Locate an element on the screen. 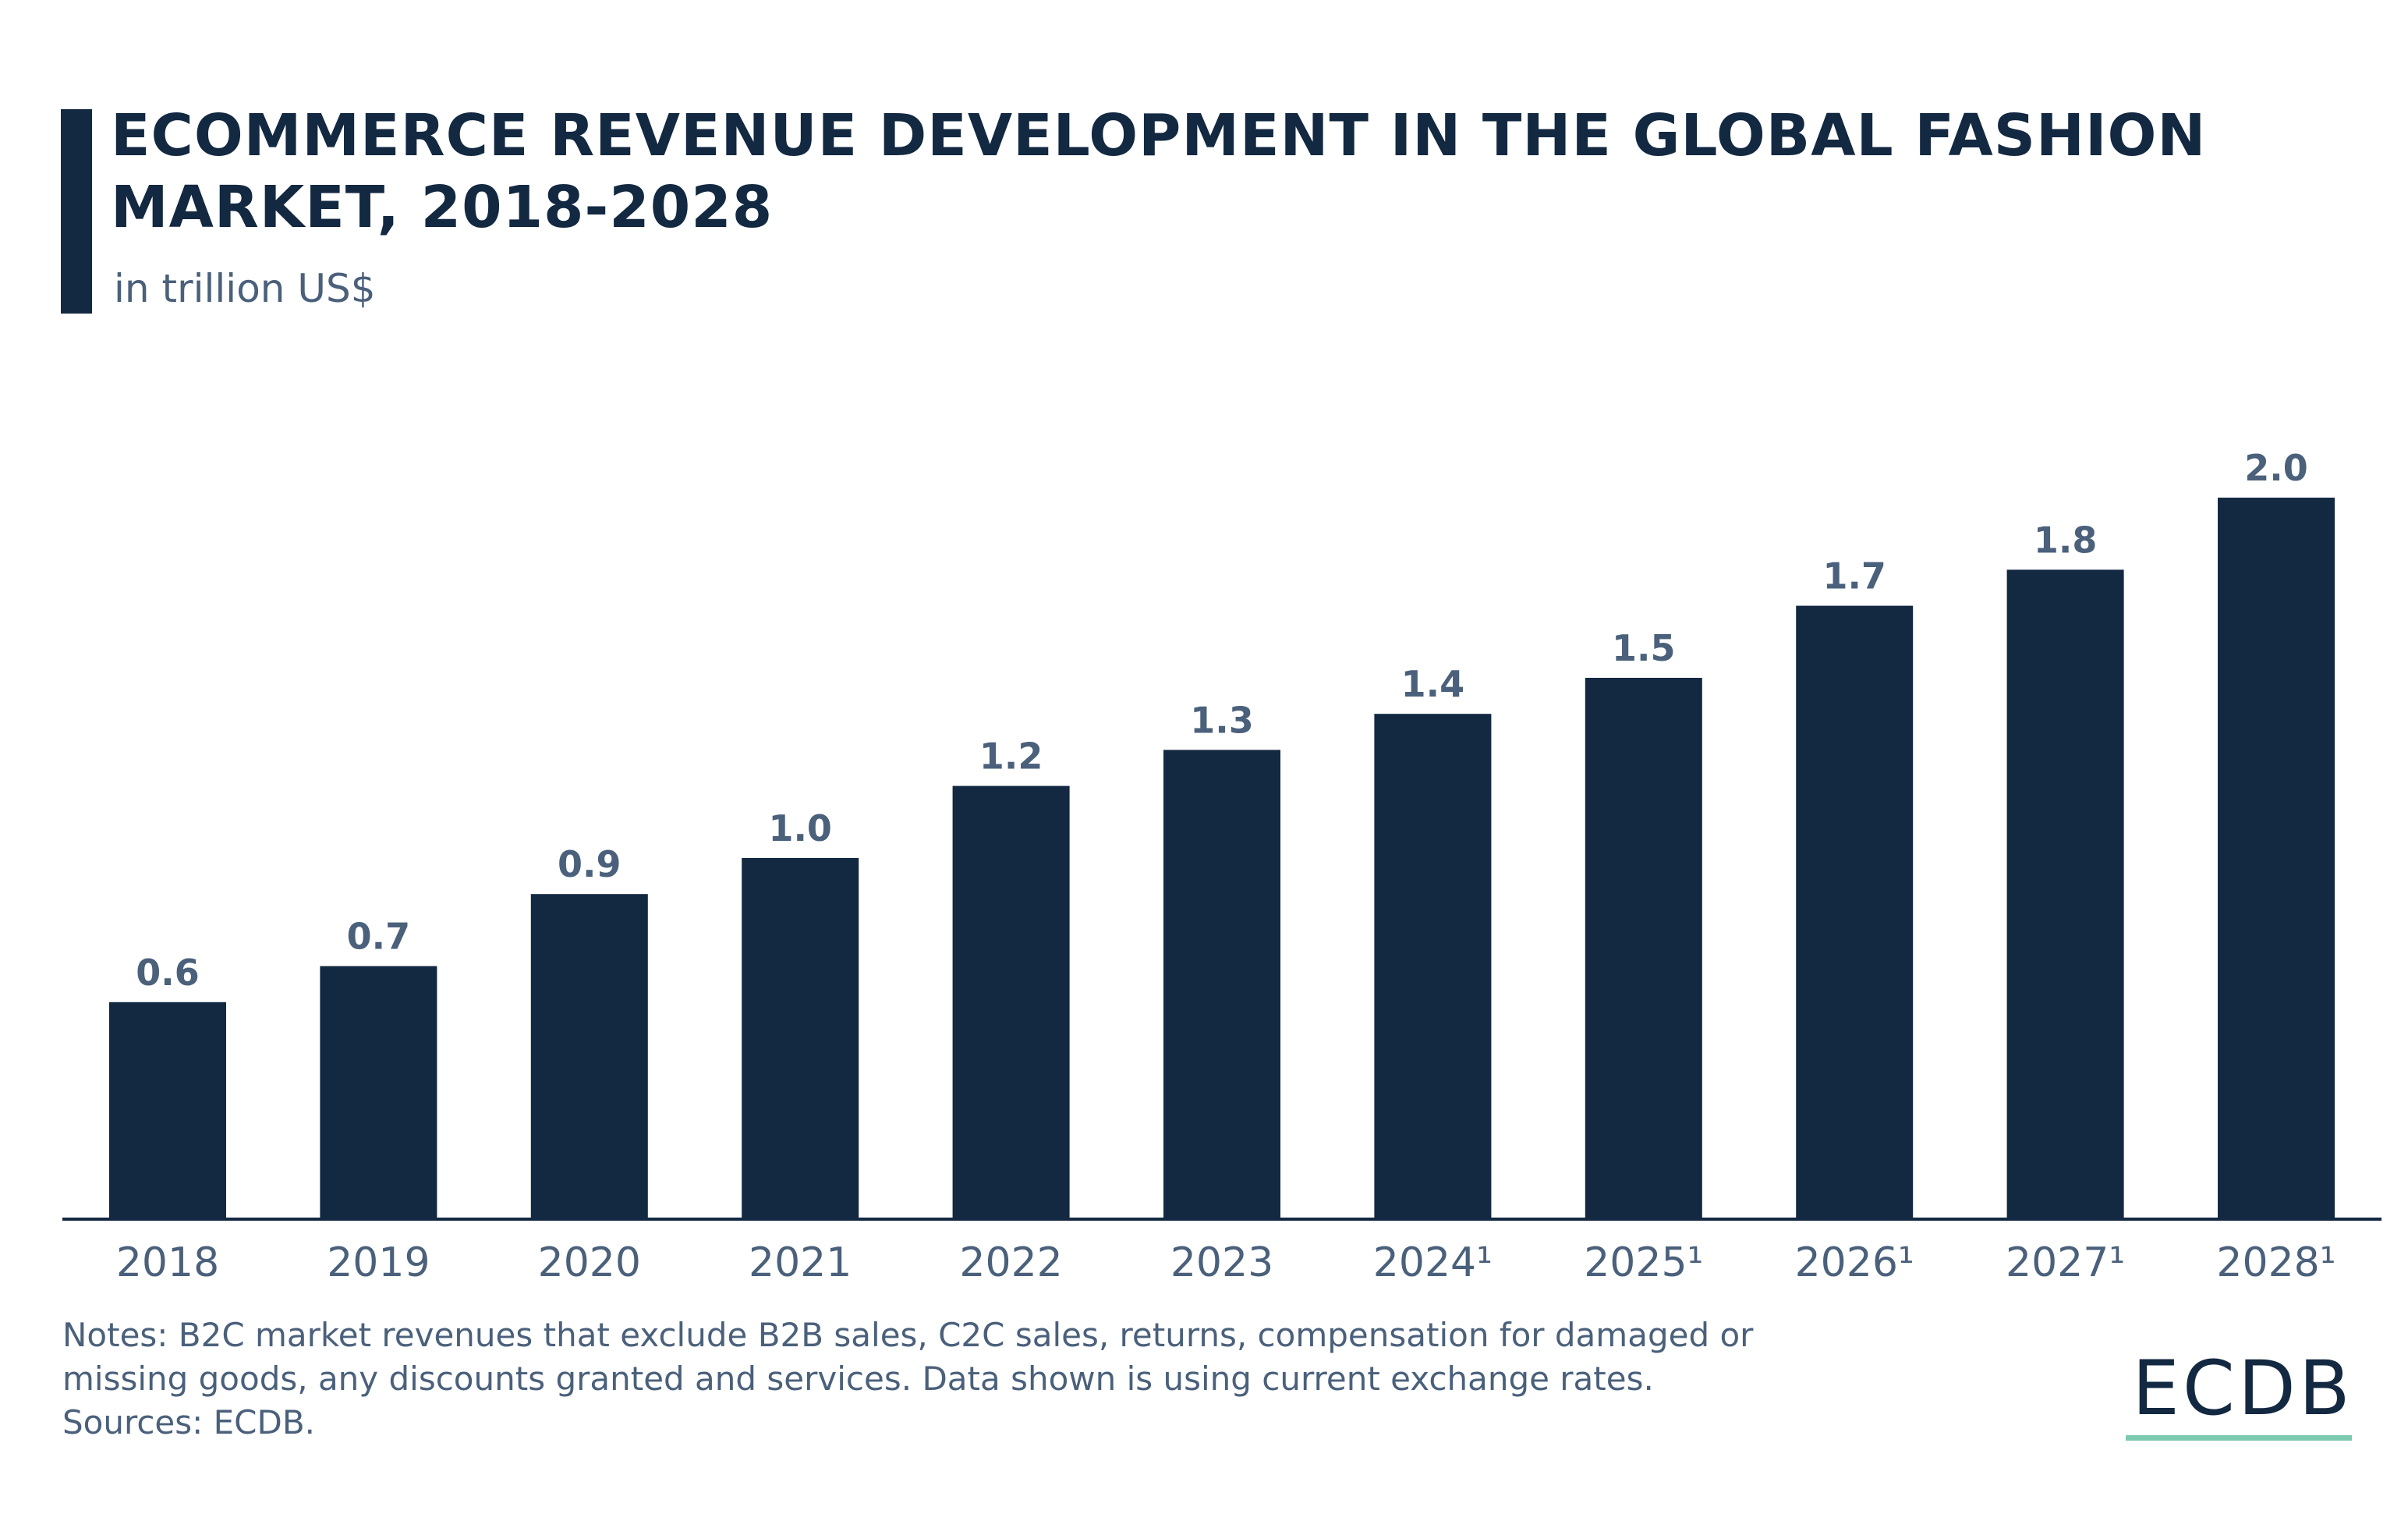  ecdb-logo: ECDB is located at coordinates (2243, 1396).